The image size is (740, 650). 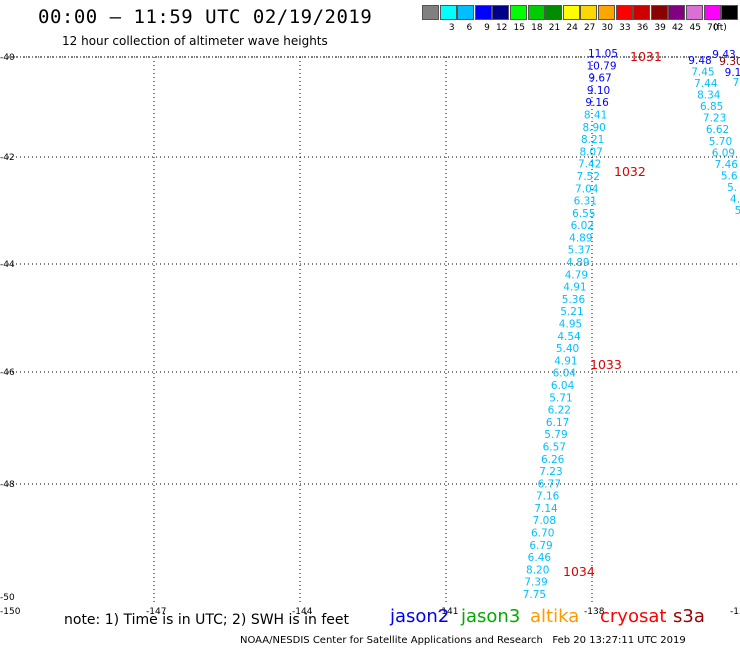 What do you see at coordinates (720, 28) in the screenshot?
I see `scale-unit: (ft)` at bounding box center [720, 28].